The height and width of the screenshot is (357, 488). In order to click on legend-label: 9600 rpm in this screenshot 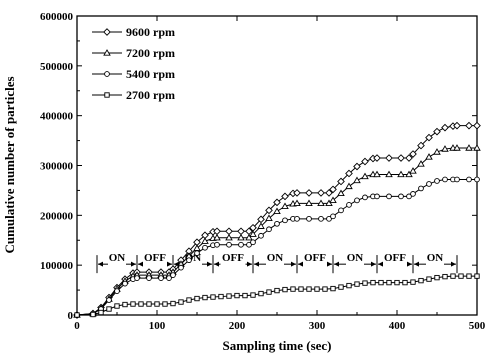, I will do `click(150, 32)`.